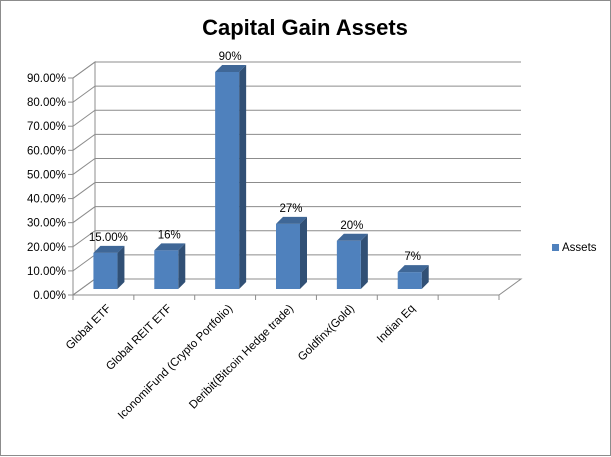  Describe the element at coordinates (326, 333) in the screenshot. I see `x-category-label: Goldfinx(Gold)` at that location.